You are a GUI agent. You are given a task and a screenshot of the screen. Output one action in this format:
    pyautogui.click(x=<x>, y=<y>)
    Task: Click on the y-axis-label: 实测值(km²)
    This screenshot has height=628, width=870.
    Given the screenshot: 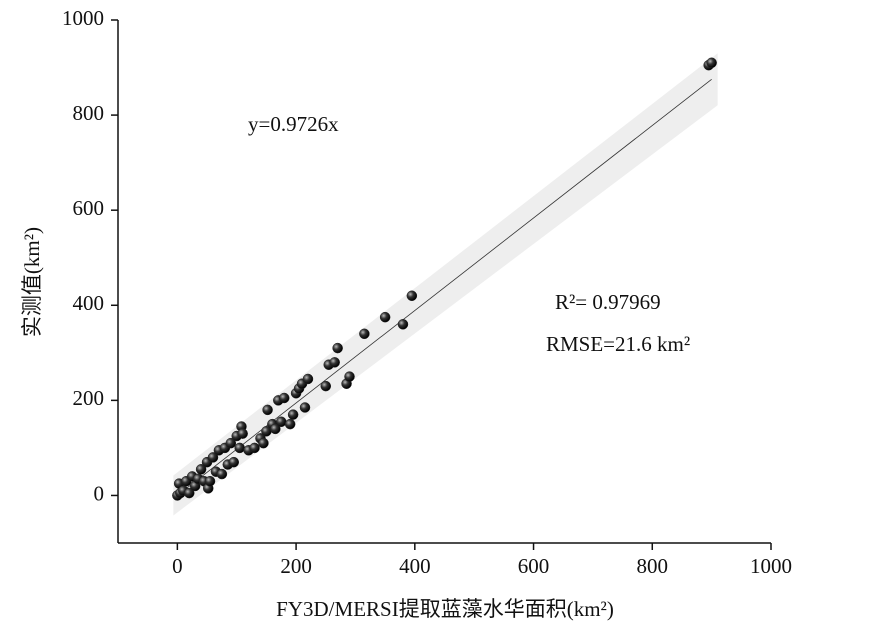 What is the action you would take?
    pyautogui.click(x=32, y=282)
    